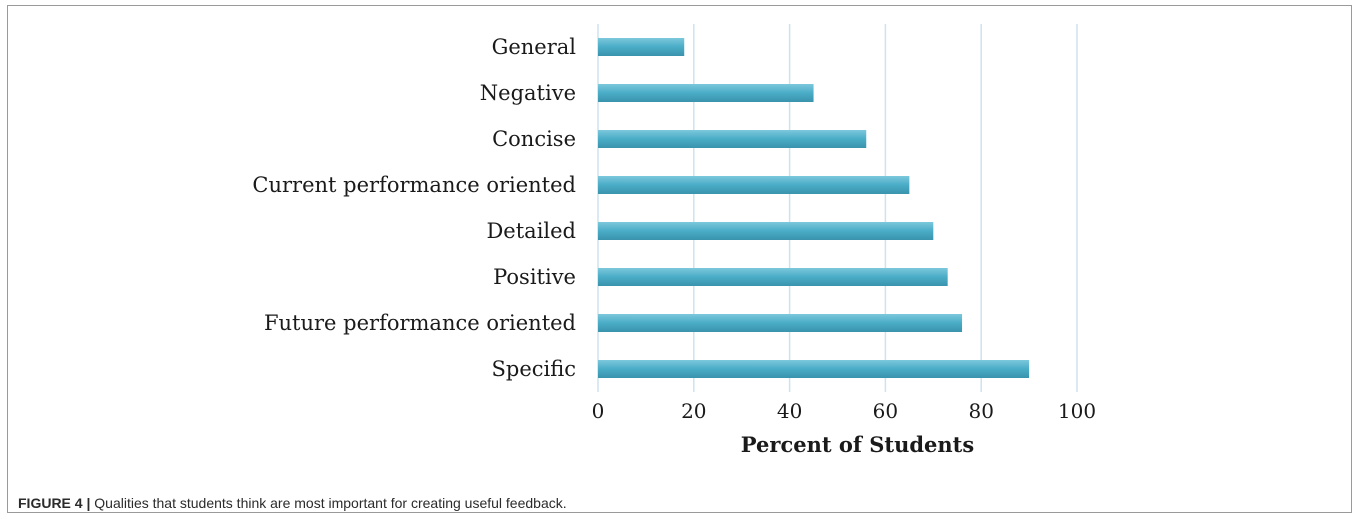  Describe the element at coordinates (528, 93) in the screenshot. I see `category-label: Negative` at that location.